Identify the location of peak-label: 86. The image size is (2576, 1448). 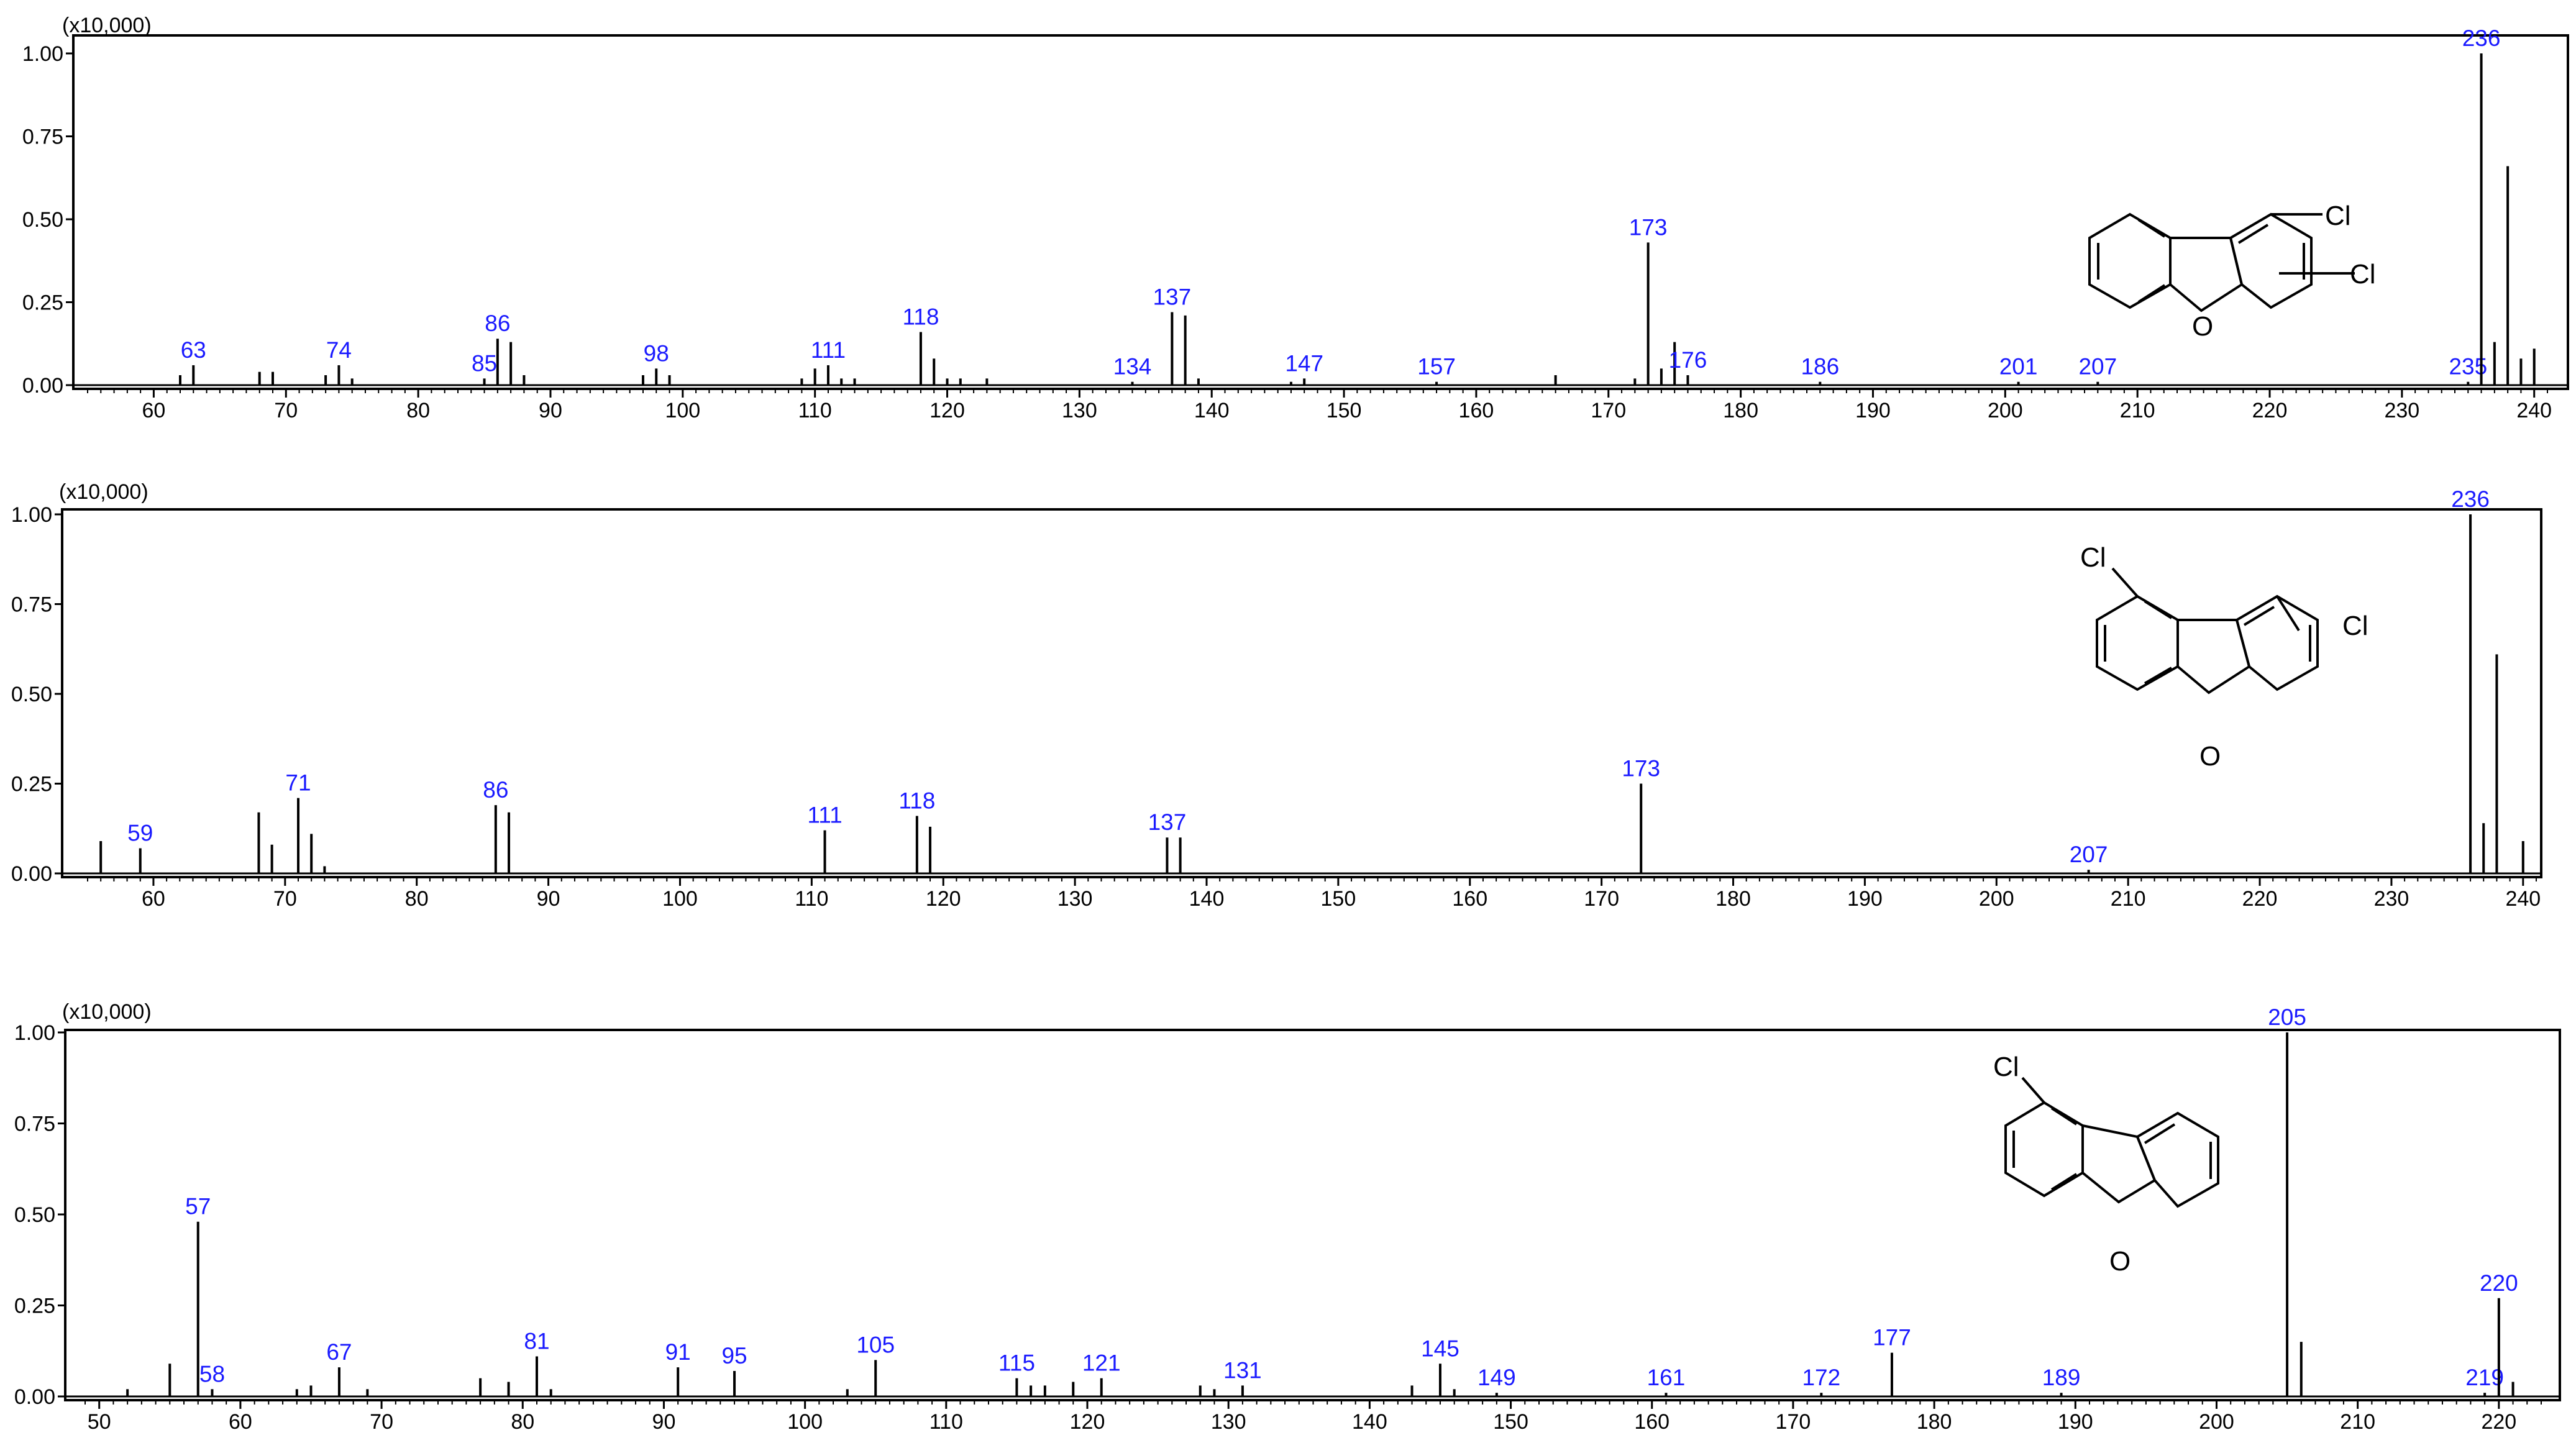
(497, 324).